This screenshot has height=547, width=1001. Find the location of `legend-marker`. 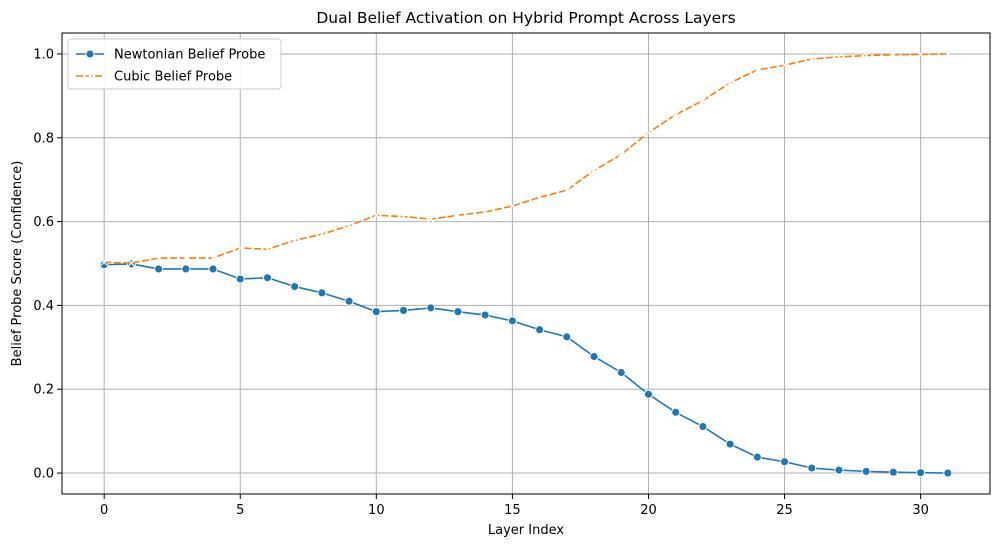

legend-marker is located at coordinates (90, 54).